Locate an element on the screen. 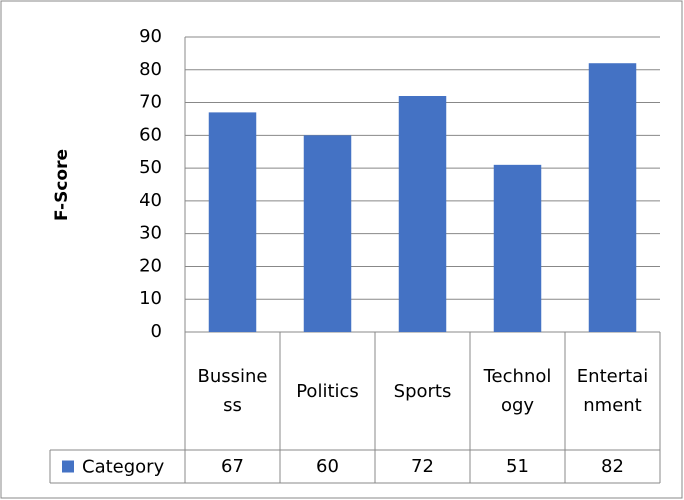  x-tick-label: Politics is located at coordinates (327, 391).